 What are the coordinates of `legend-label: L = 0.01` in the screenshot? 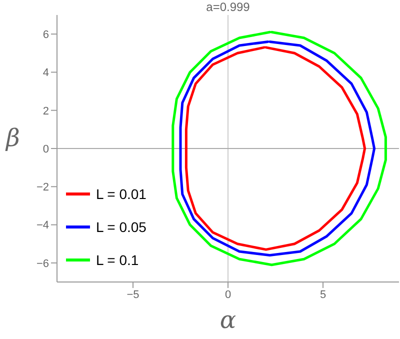 It's located at (121, 194).